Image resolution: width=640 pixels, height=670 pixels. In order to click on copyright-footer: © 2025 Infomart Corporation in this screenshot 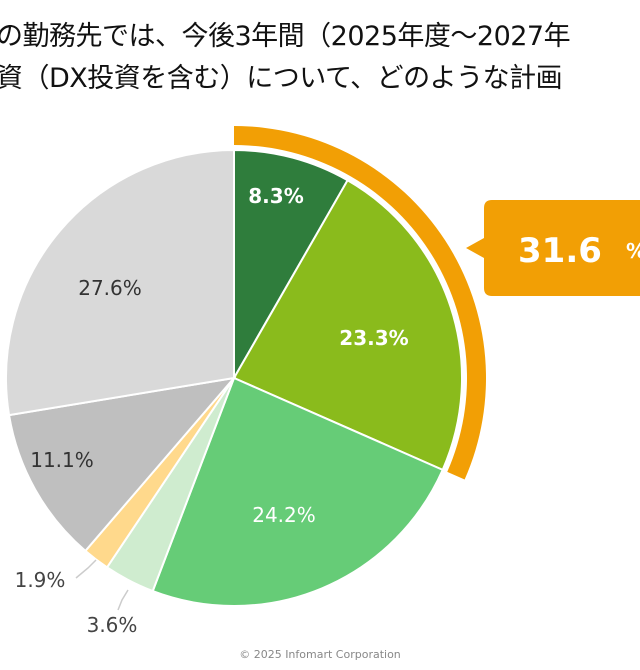, I will do `click(320, 654)`.